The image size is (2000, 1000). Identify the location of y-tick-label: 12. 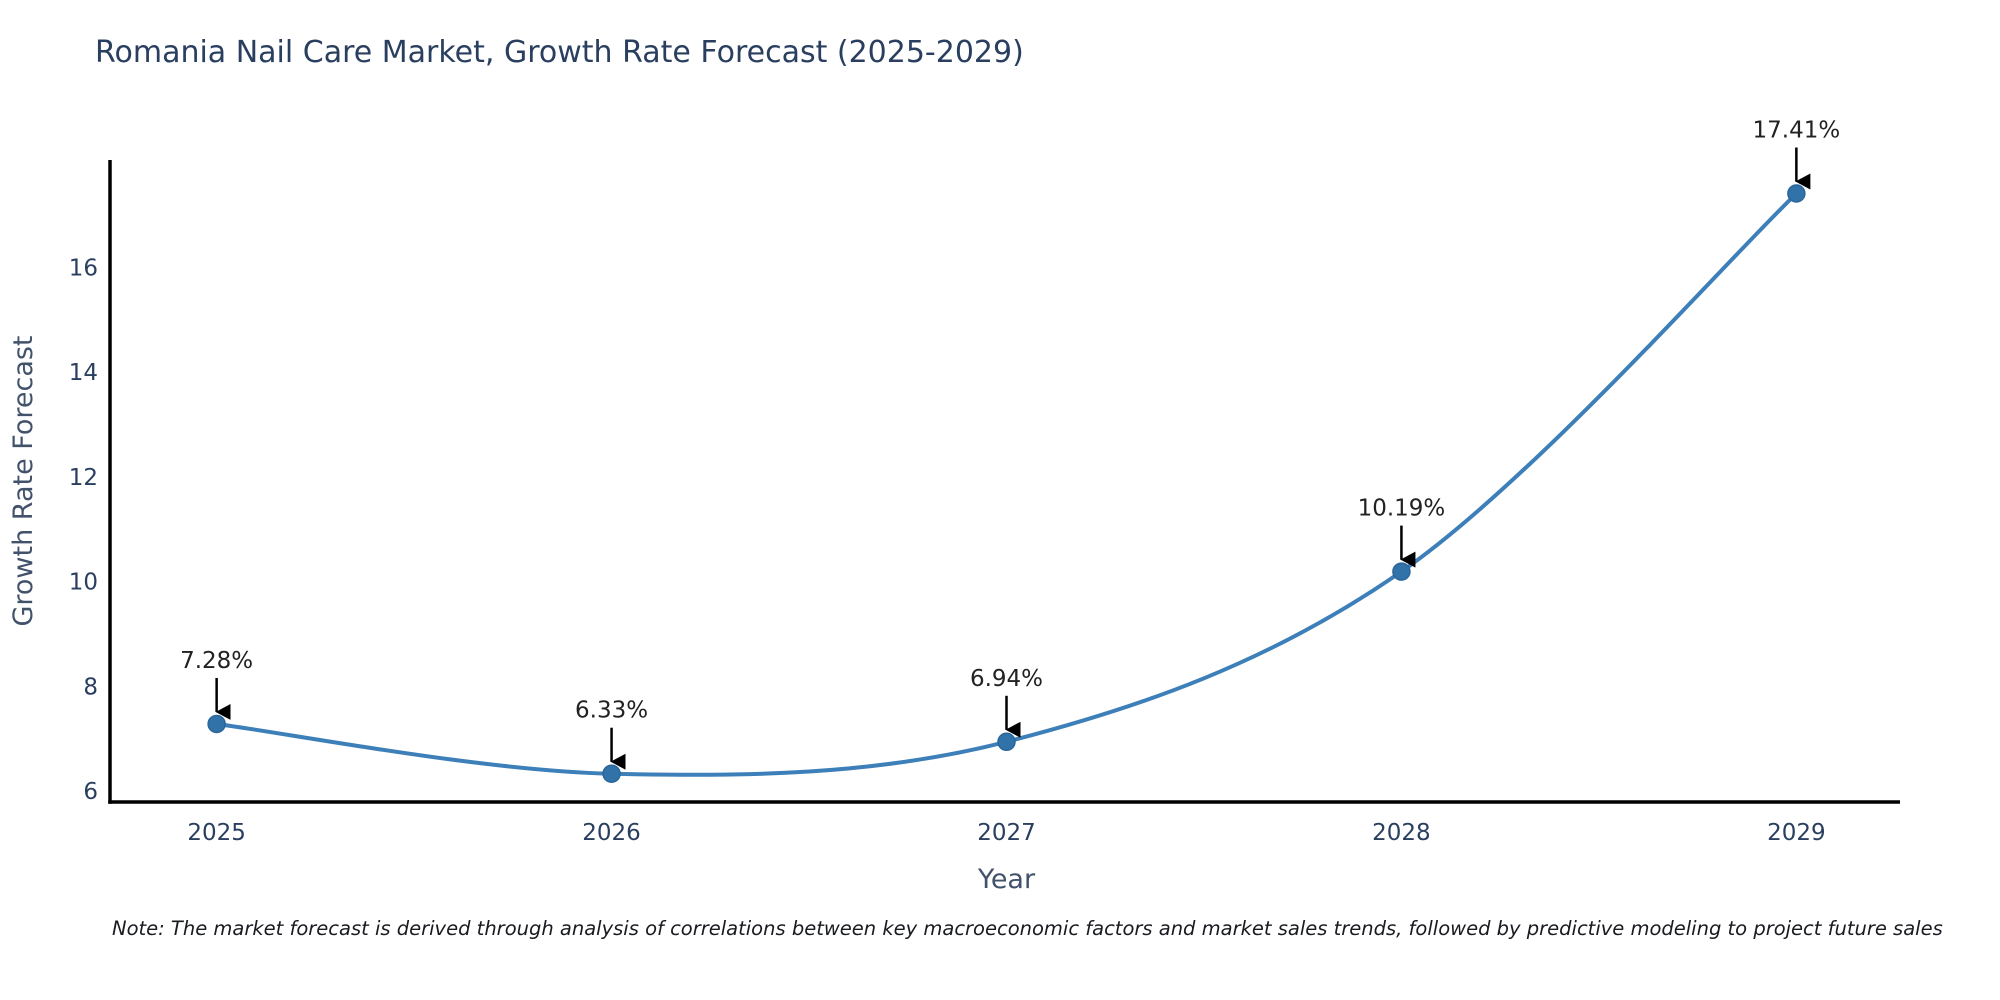
(83, 478).